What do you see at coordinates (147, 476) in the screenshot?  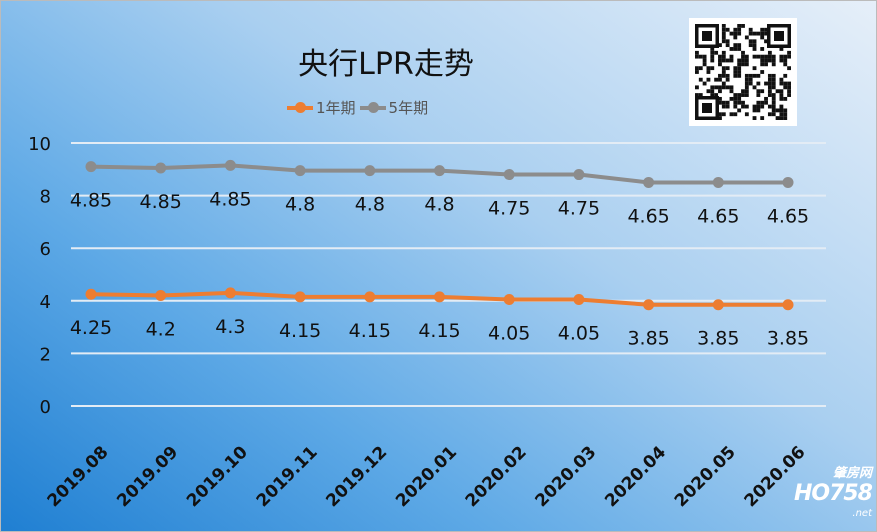 I see `x-tick-label: 2019.09` at bounding box center [147, 476].